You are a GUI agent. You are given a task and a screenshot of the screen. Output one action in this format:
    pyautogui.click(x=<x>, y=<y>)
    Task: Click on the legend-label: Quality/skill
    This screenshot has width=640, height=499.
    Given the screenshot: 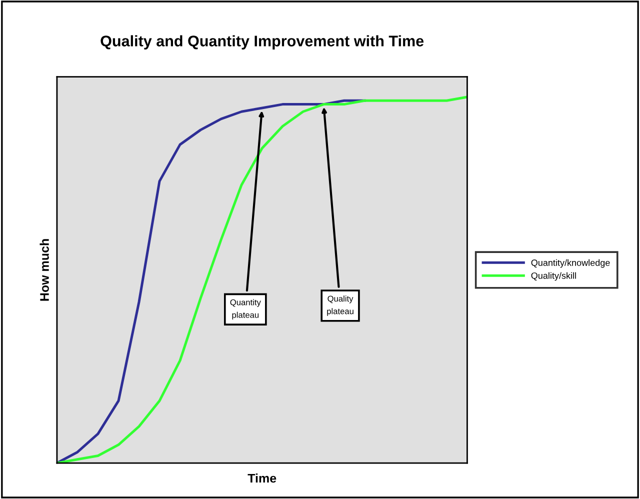 What is the action you would take?
    pyautogui.click(x=553, y=276)
    